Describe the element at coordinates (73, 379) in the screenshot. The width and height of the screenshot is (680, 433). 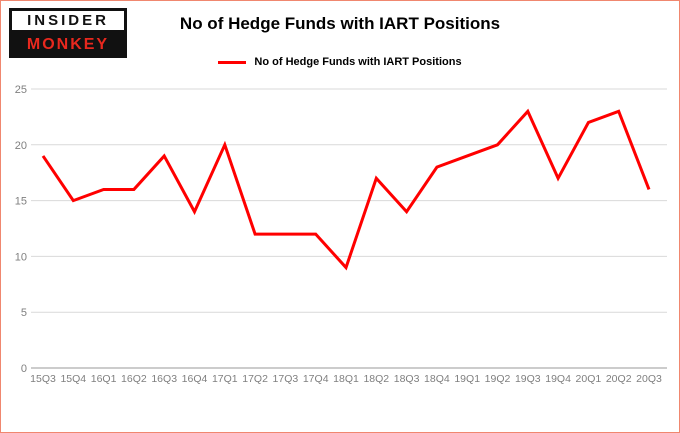
I see `x-tick-label: 15Q4` at that location.